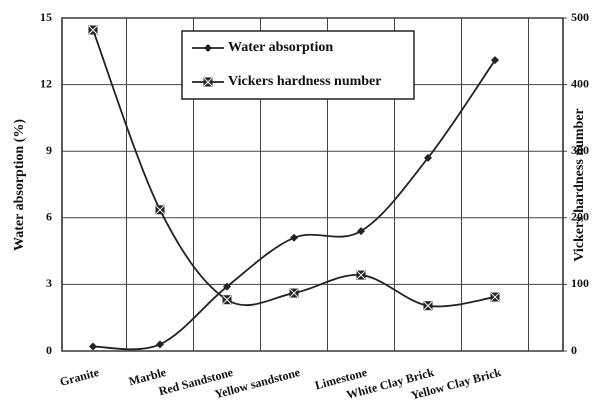  What do you see at coordinates (580, 17) in the screenshot?
I see `y2-tick-label: 500` at bounding box center [580, 17].